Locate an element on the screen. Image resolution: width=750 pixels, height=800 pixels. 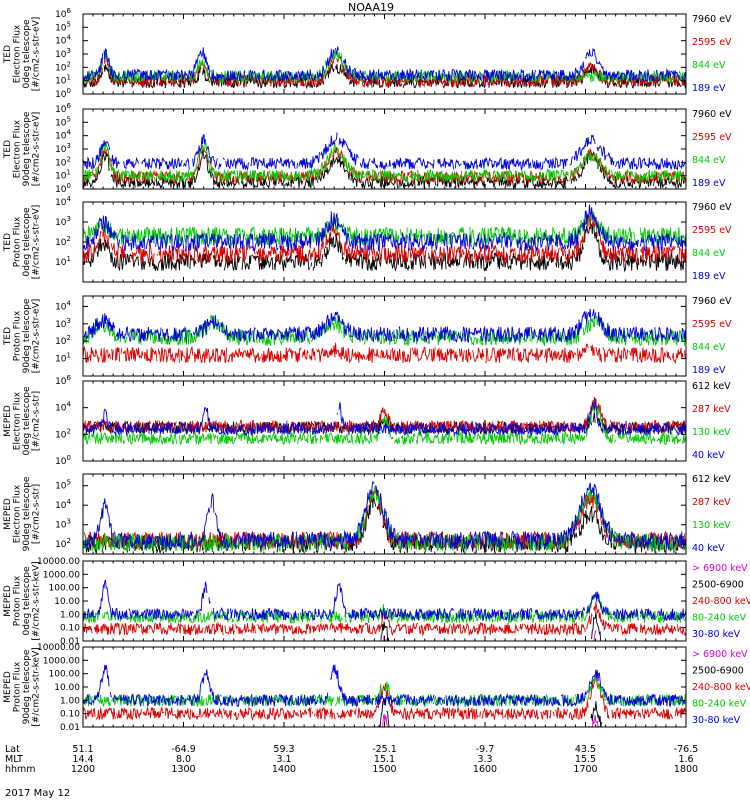
y-axis-label: 0deg telescope is located at coordinates (27, 421).